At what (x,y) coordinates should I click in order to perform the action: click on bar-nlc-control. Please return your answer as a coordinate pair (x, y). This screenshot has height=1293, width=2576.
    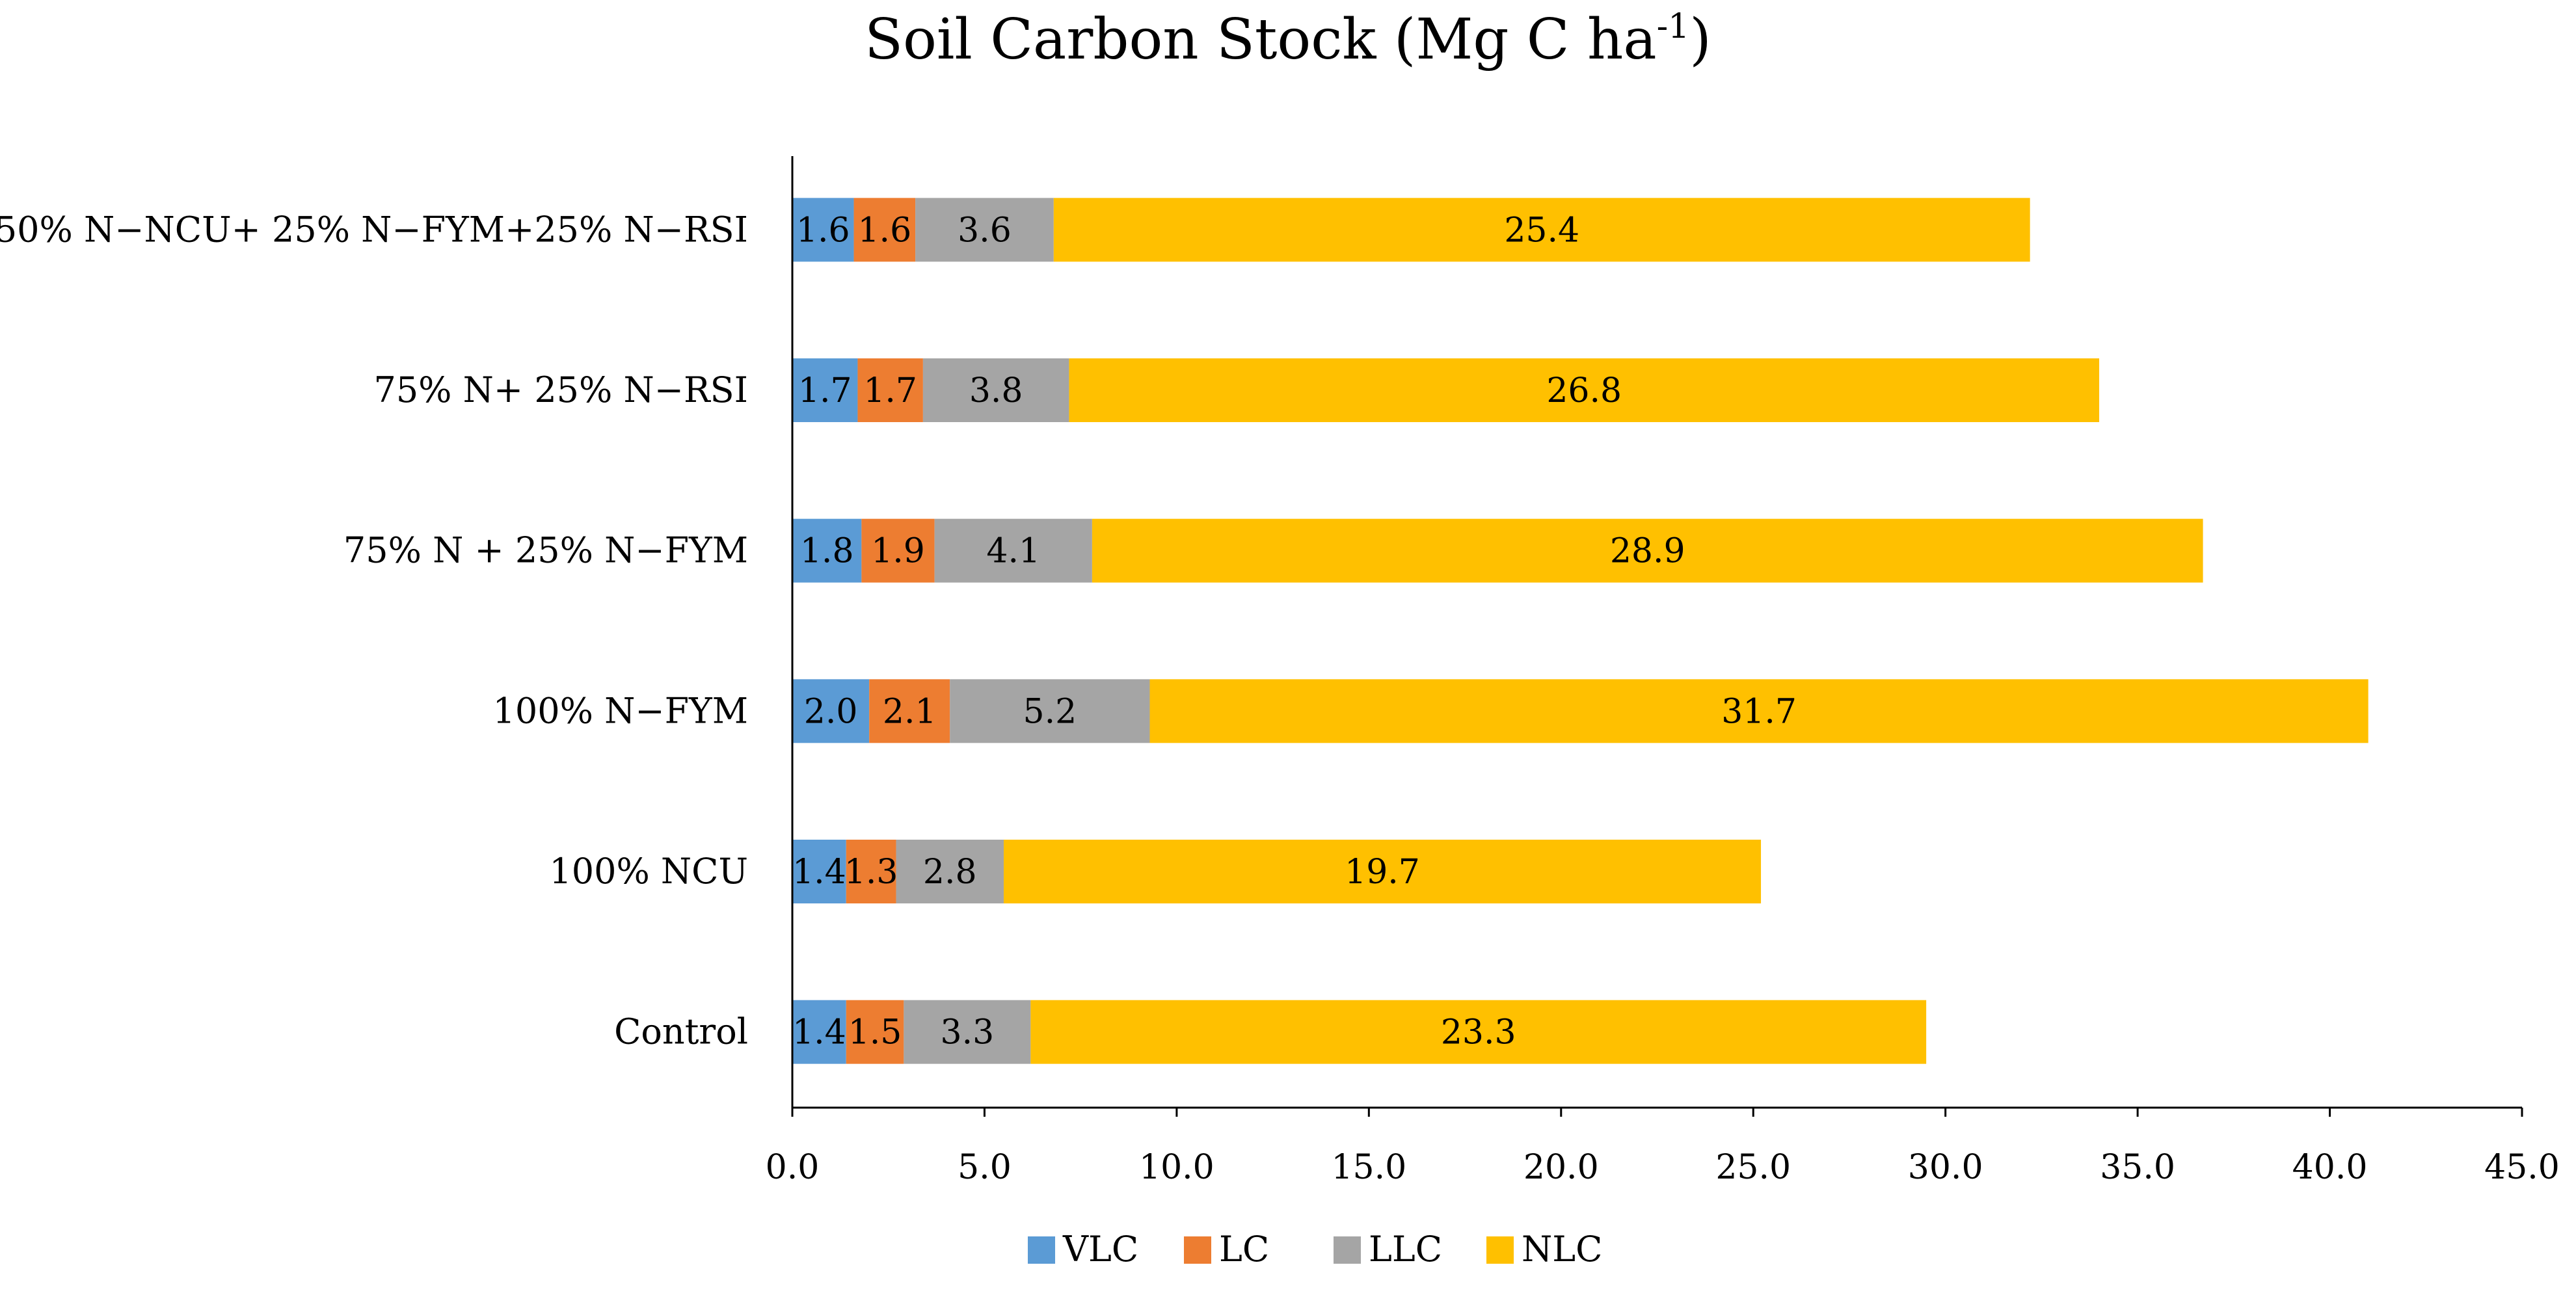
    Looking at the image, I should click on (1478, 1032).